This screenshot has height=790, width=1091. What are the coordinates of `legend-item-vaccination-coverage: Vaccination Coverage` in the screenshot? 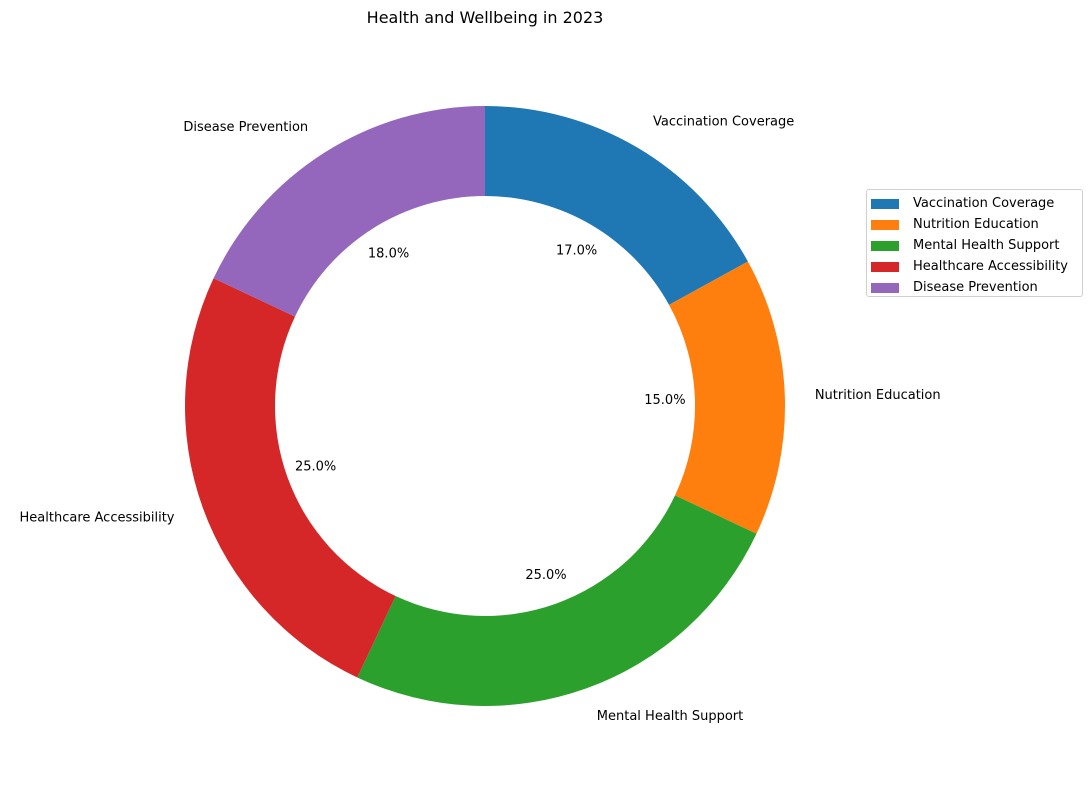 It's located at (976, 203).